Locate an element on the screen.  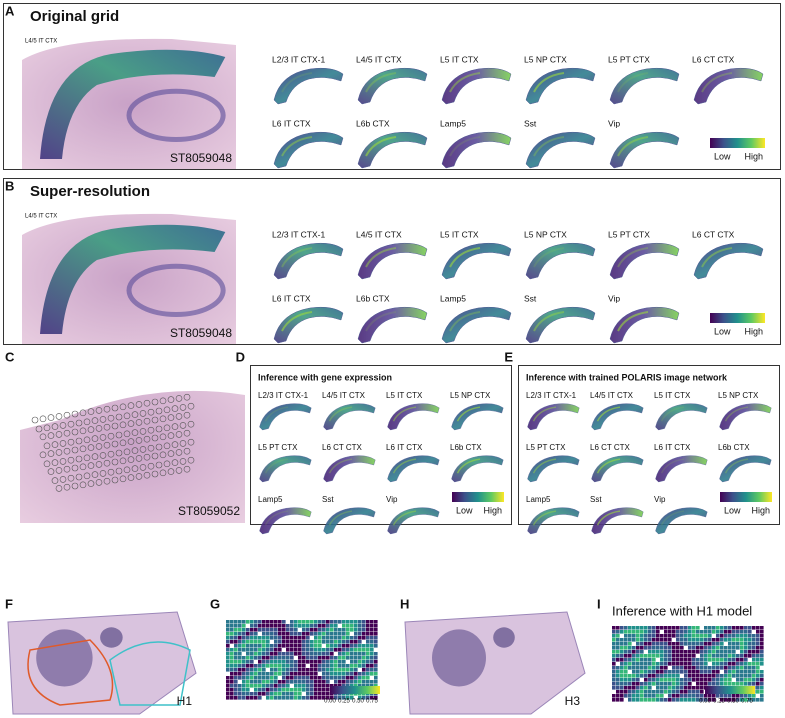
panel-title: Super-resolution is located at coordinates (90, 191).